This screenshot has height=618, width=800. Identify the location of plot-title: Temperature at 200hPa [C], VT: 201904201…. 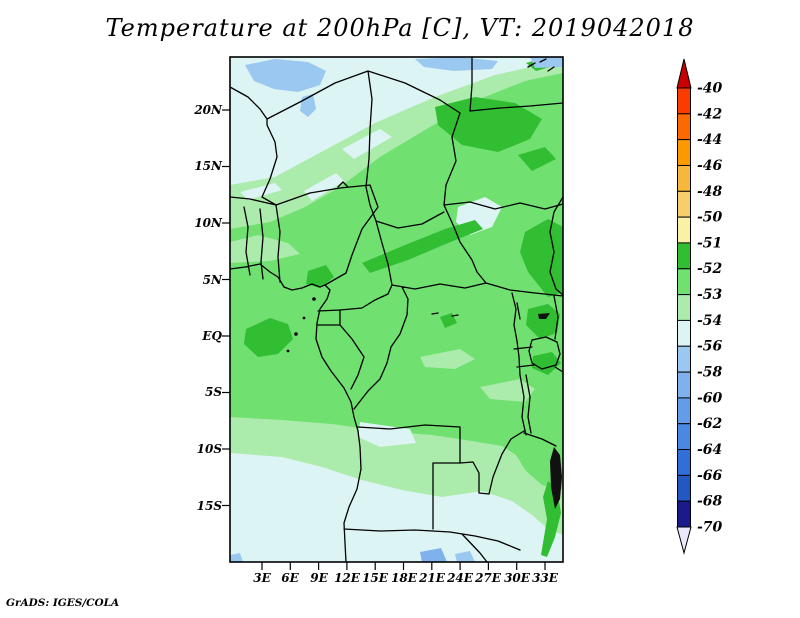
(400, 28).